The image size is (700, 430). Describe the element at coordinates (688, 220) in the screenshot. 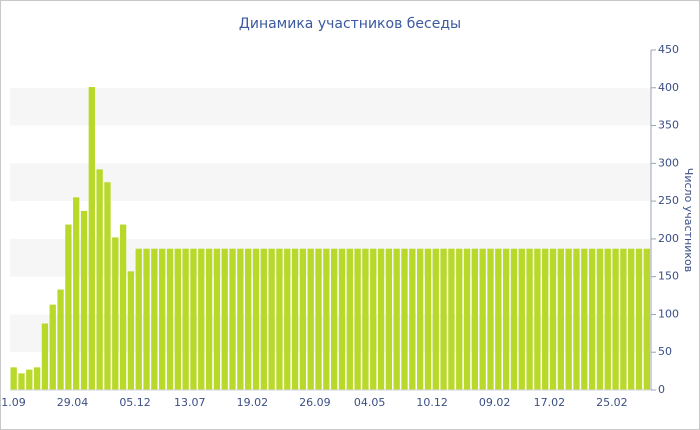

I see `y-axis-label: Число участников` at that location.